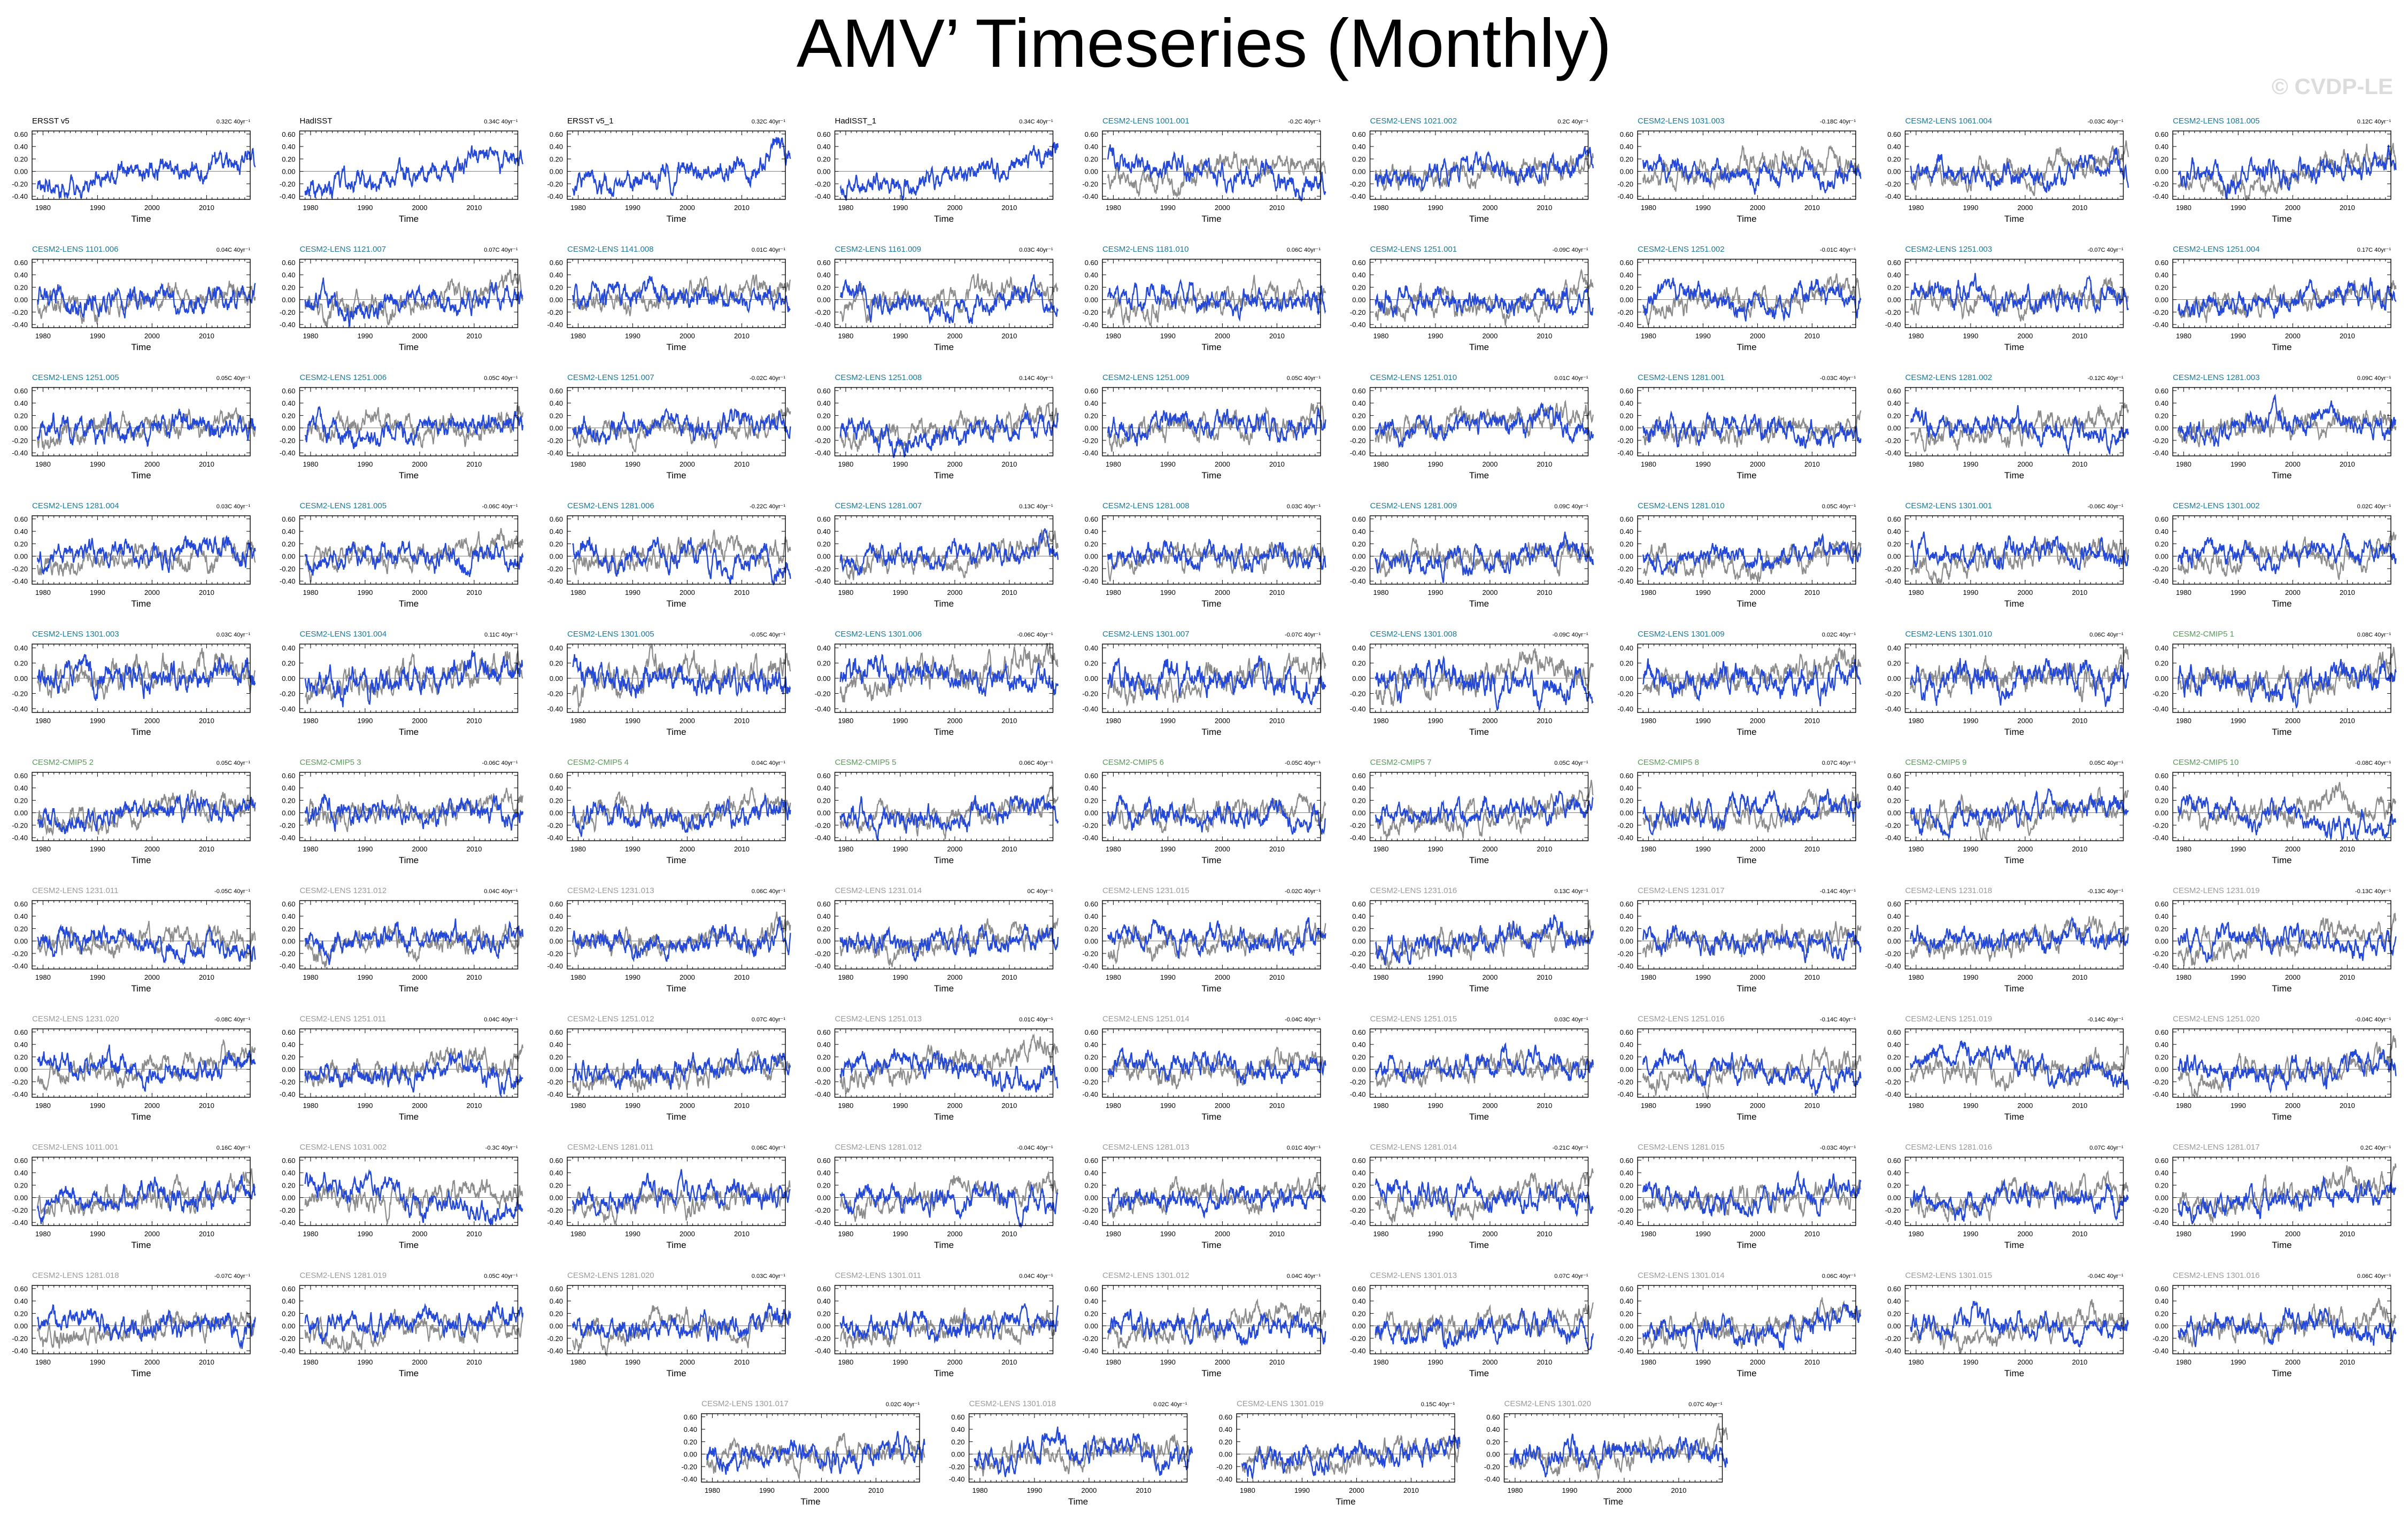 This screenshot has height=1527, width=2408. I want to click on panel-trend: -0.07C 40yr⁻¹, so click(2106, 250).